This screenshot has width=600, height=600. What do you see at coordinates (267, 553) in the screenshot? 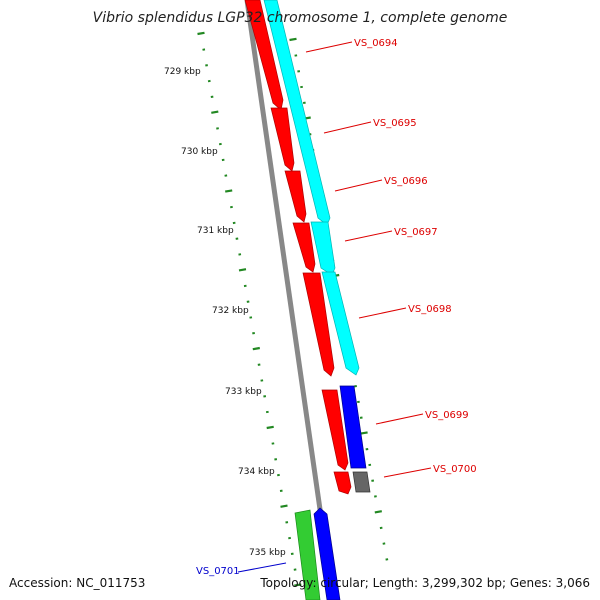
I see `kbp-label-735: 735 kbp` at bounding box center [267, 553].